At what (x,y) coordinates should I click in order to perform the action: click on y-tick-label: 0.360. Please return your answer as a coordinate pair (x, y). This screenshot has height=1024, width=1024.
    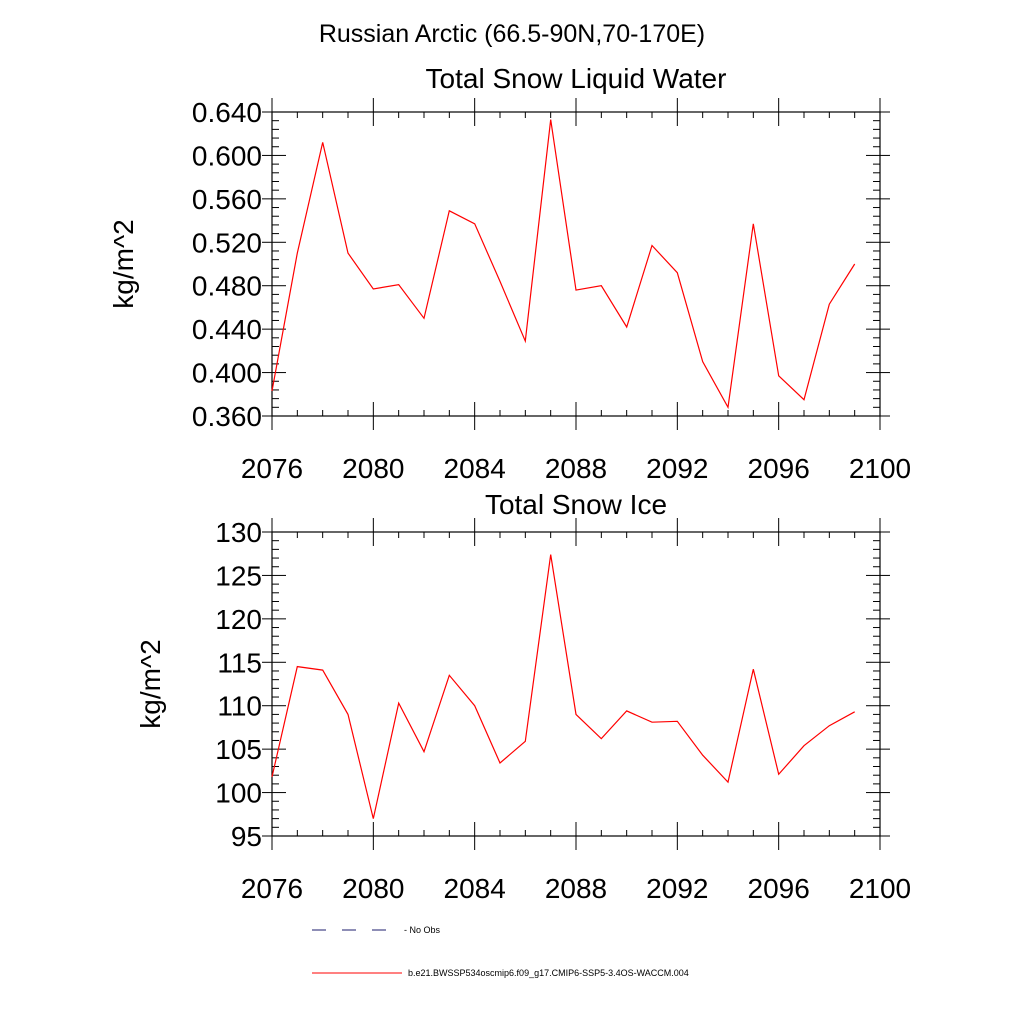
    Looking at the image, I should click on (227, 416).